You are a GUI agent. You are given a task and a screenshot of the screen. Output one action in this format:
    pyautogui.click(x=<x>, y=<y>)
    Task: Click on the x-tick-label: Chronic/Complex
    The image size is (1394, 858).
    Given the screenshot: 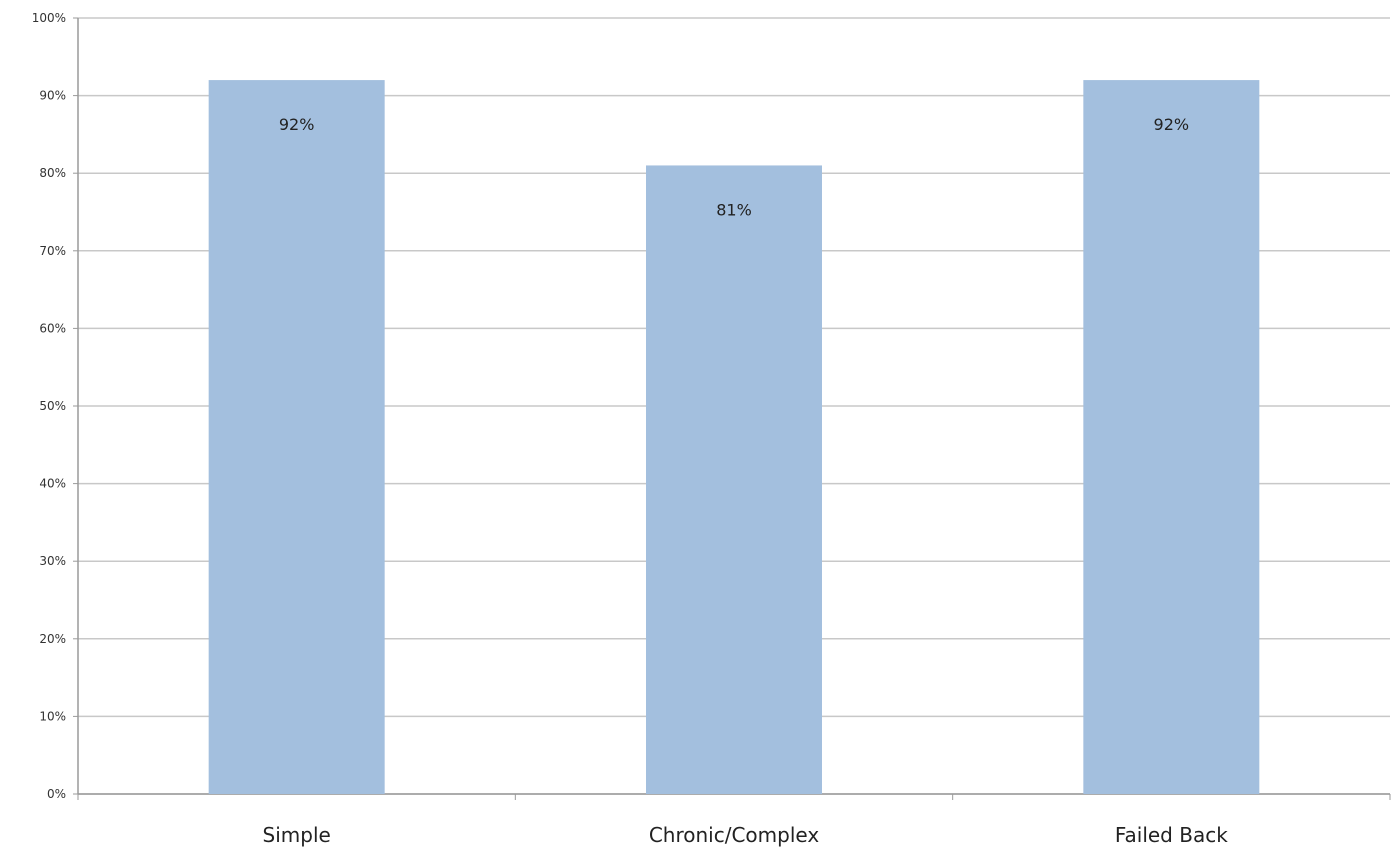 What is the action you would take?
    pyautogui.click(x=734, y=835)
    